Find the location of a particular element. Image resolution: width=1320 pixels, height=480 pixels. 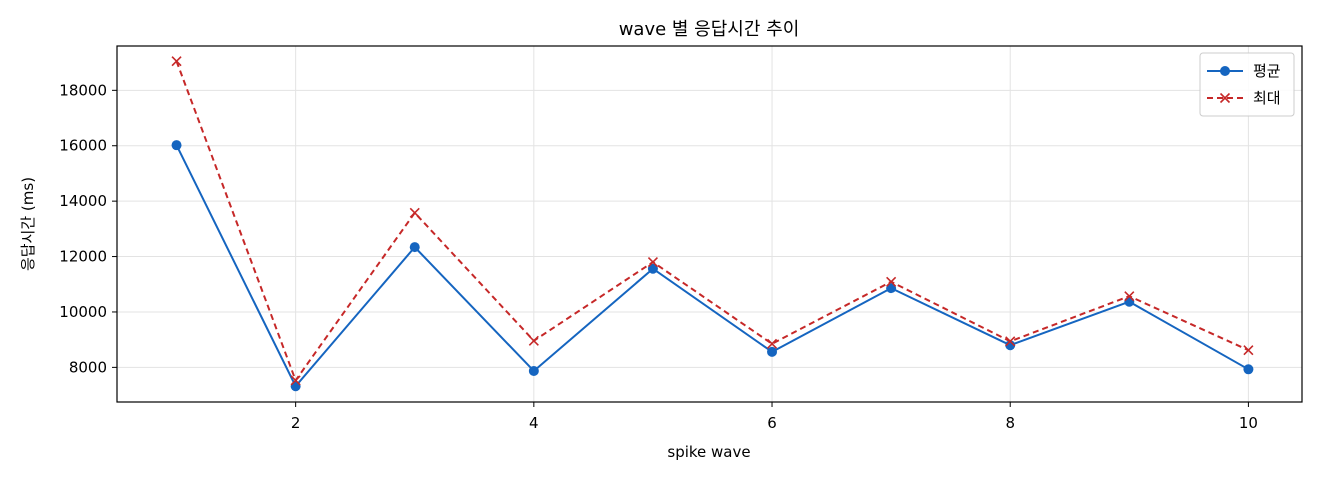

y-tick-label: 14000 is located at coordinates (83, 201).